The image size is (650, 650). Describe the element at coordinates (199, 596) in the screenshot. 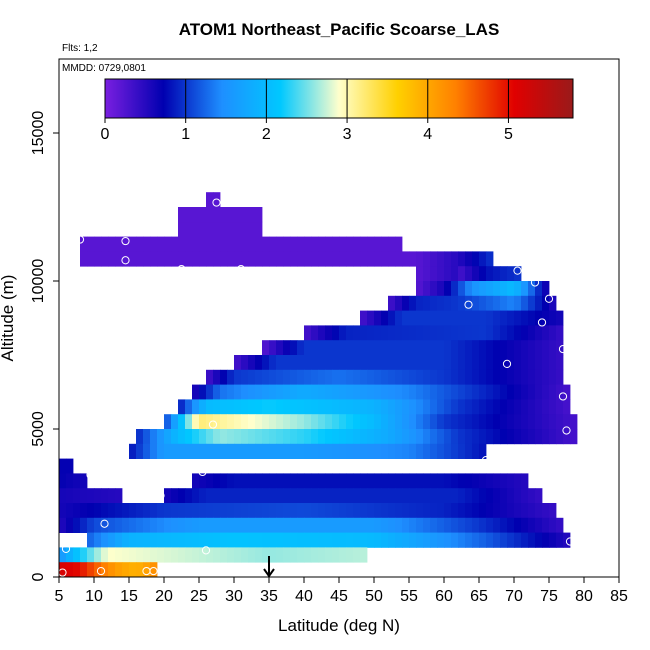

I see `x-tick-label: 25` at that location.